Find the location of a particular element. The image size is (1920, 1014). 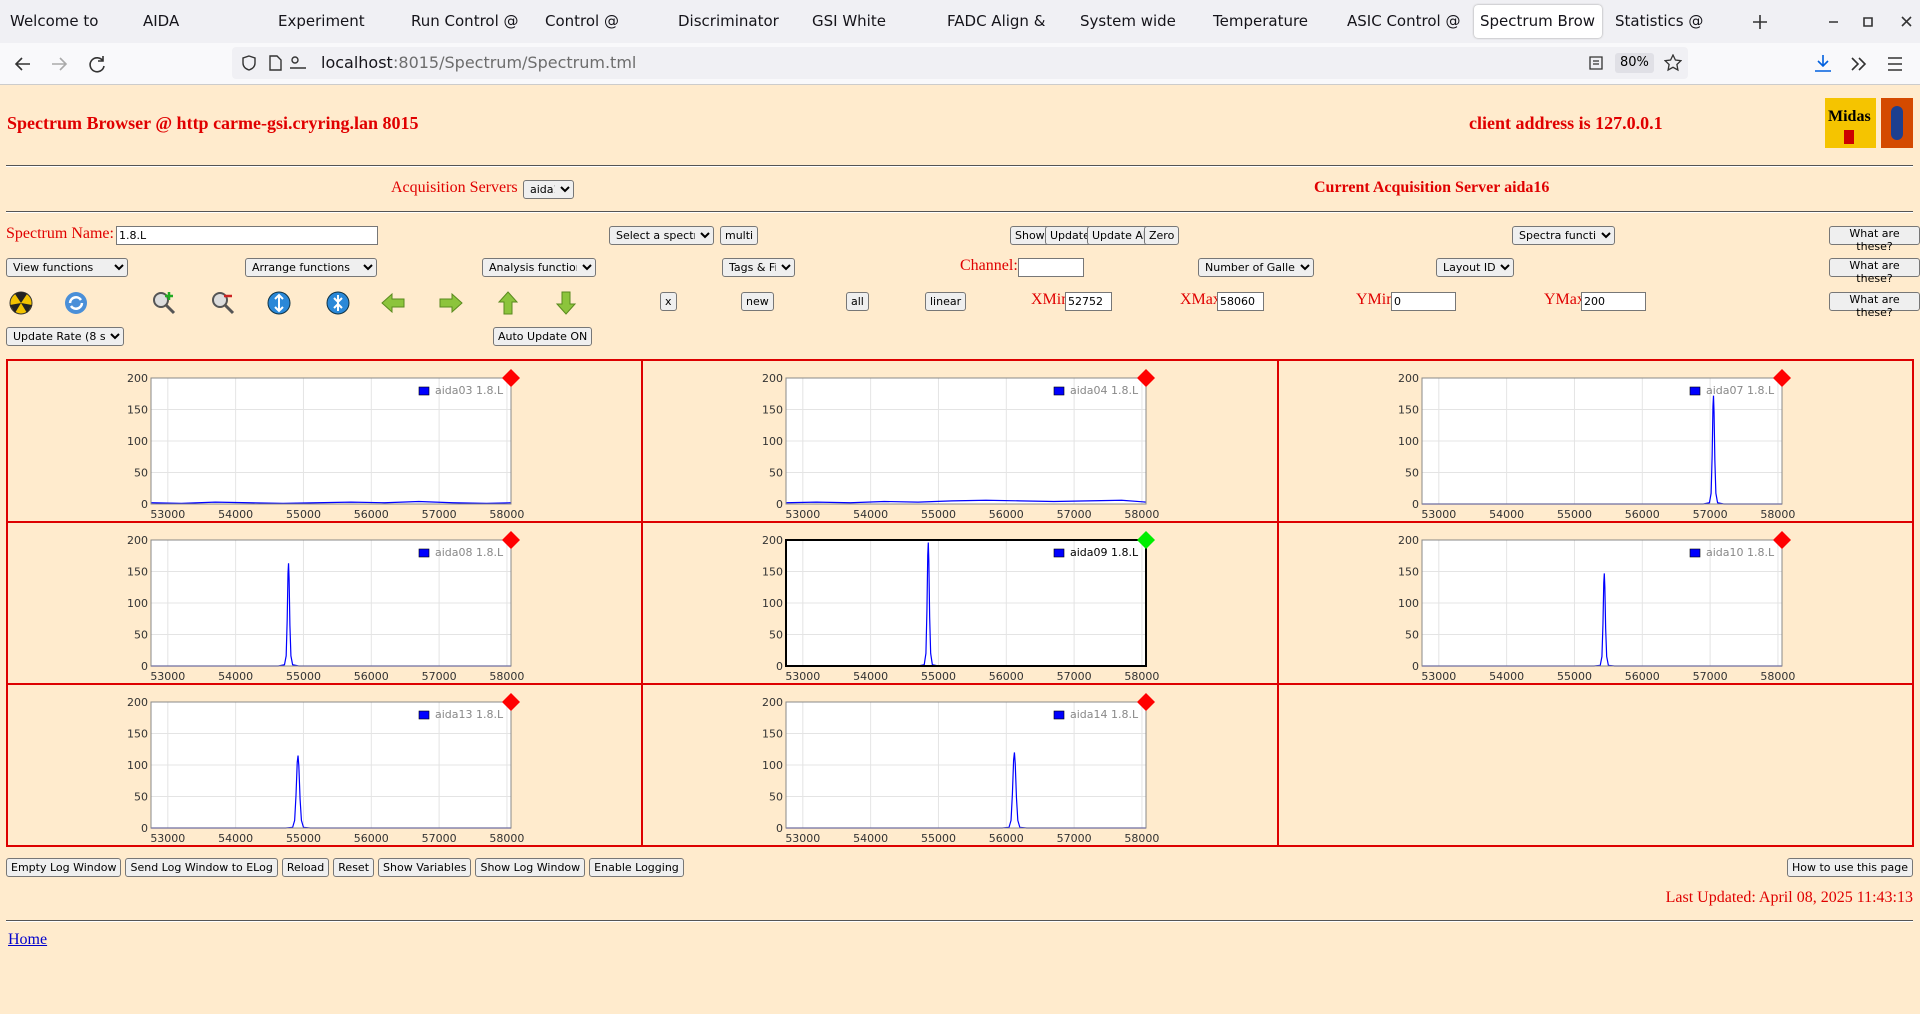

legend-label: aida04 1.8.L is located at coordinates (1104, 390).